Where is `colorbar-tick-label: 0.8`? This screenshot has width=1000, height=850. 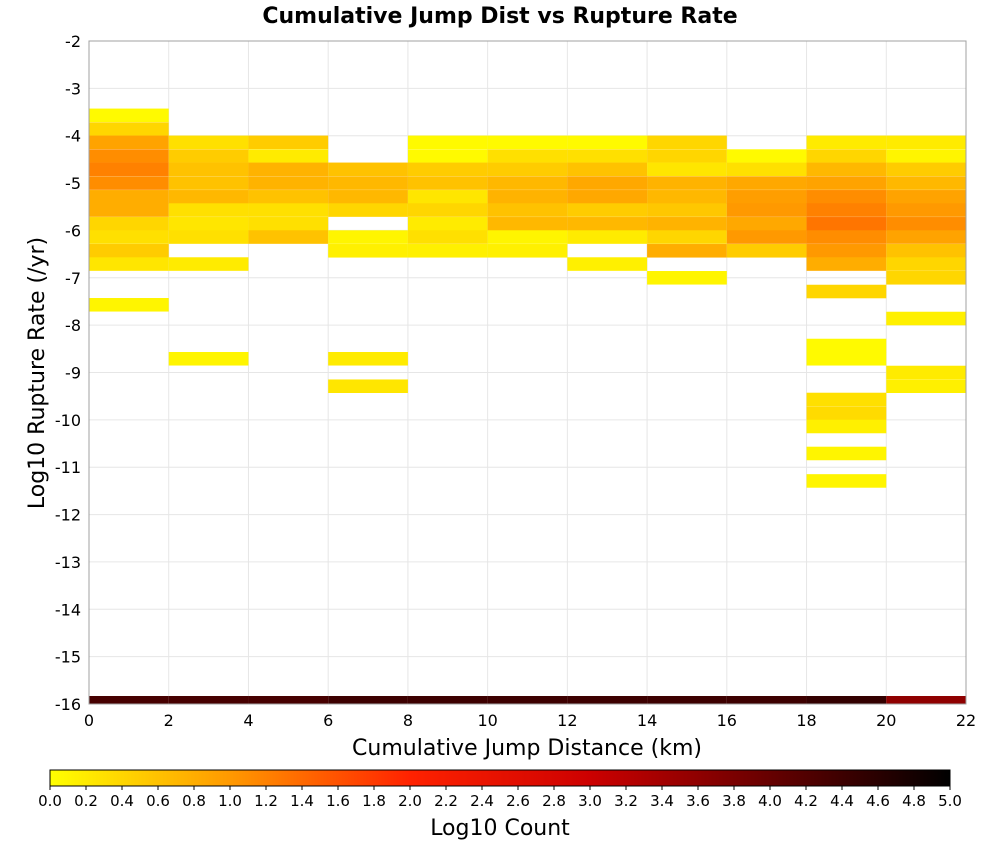
colorbar-tick-label: 0.8 is located at coordinates (194, 801).